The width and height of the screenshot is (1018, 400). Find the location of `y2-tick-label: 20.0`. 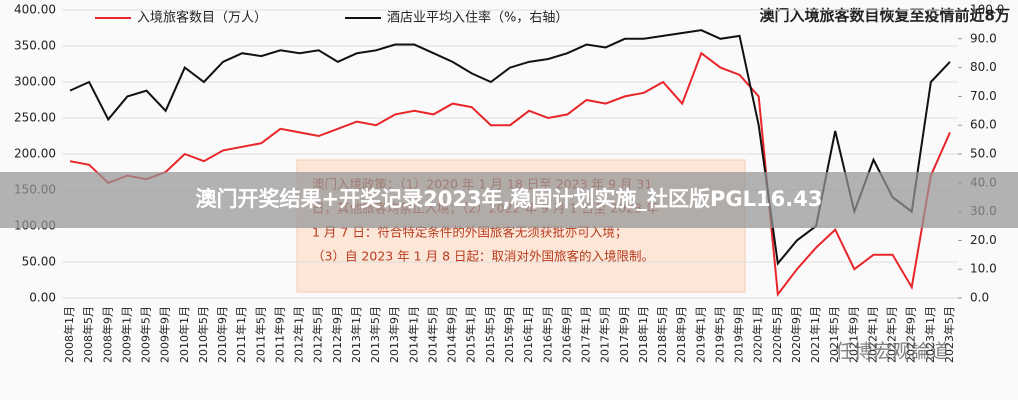

y2-tick-label: 20.0 is located at coordinates (983, 240).